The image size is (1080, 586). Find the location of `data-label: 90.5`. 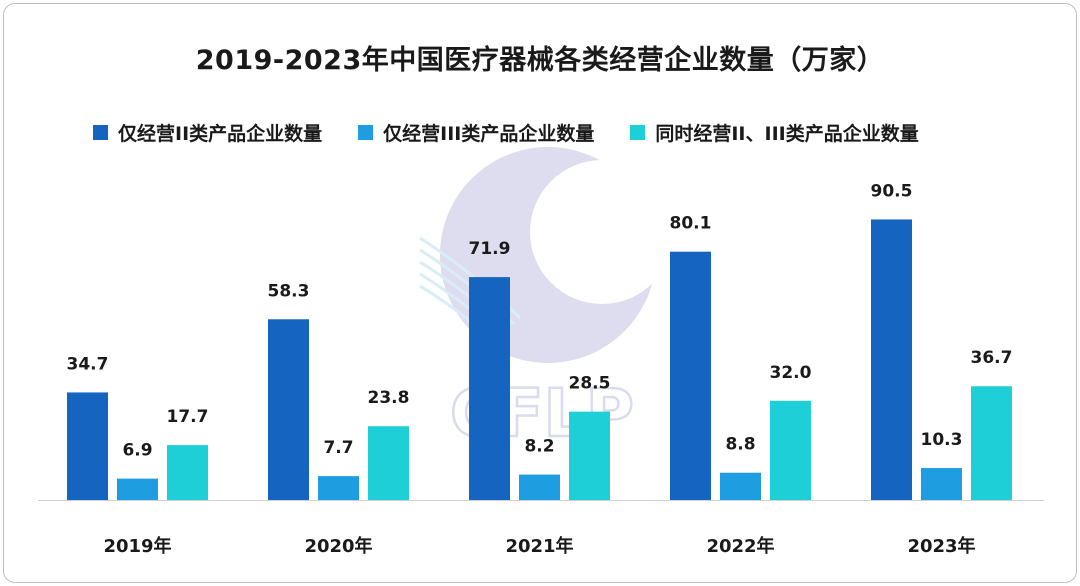

data-label: 90.5 is located at coordinates (892, 191).